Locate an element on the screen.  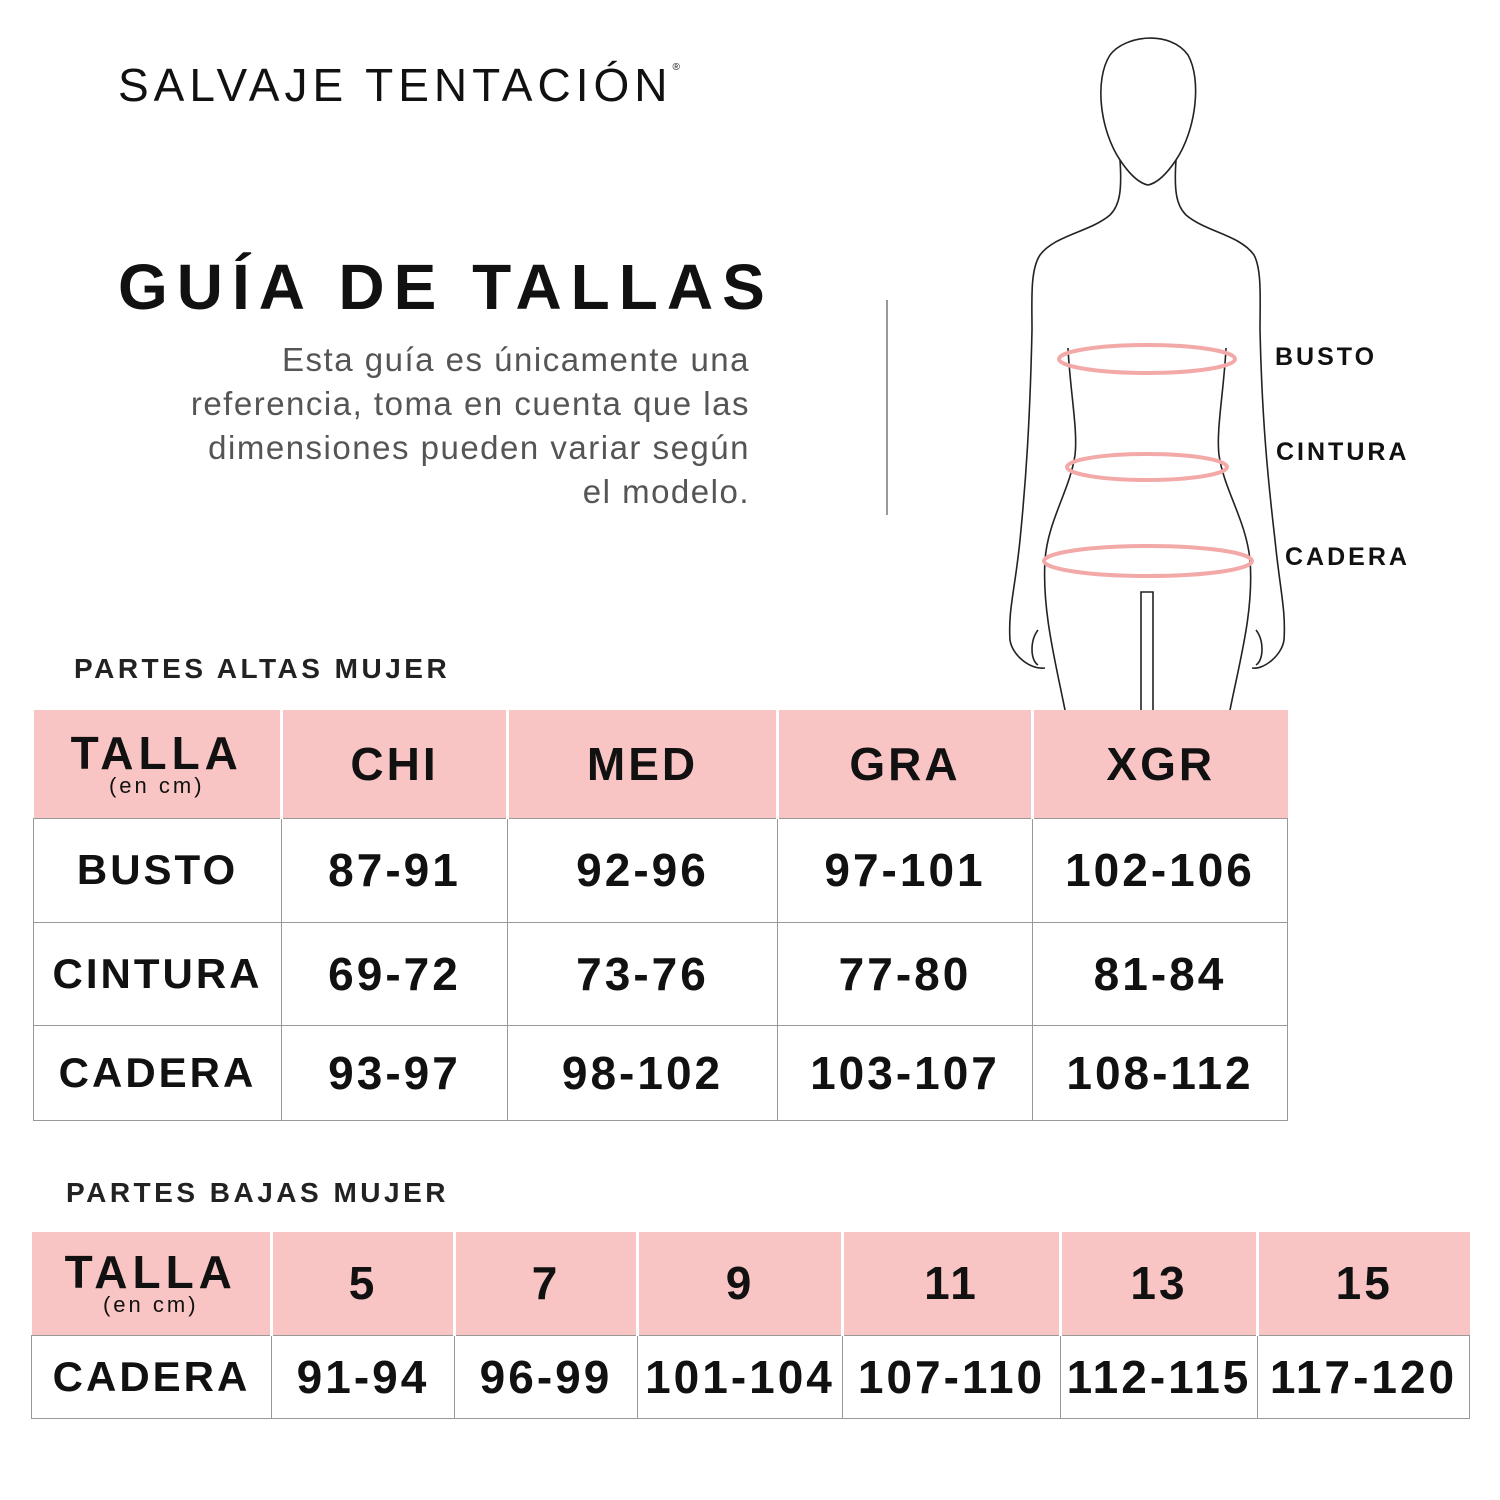
description-line: referencia, toma en cuenta que las is located at coordinates (470, 403).